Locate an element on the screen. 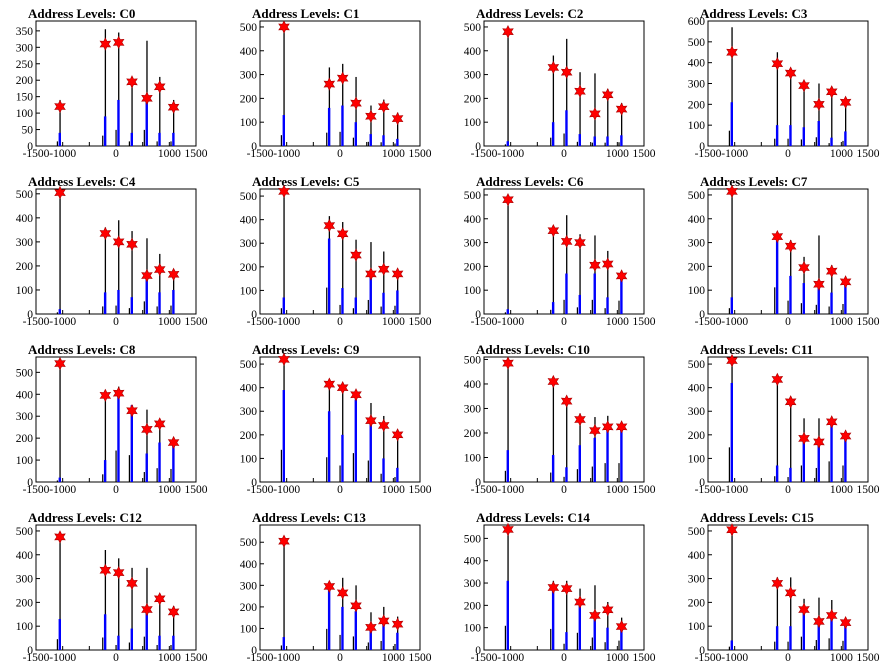 This screenshot has width=896, height=672. panel-title: Address Levels: C3 is located at coordinates (754, 13).